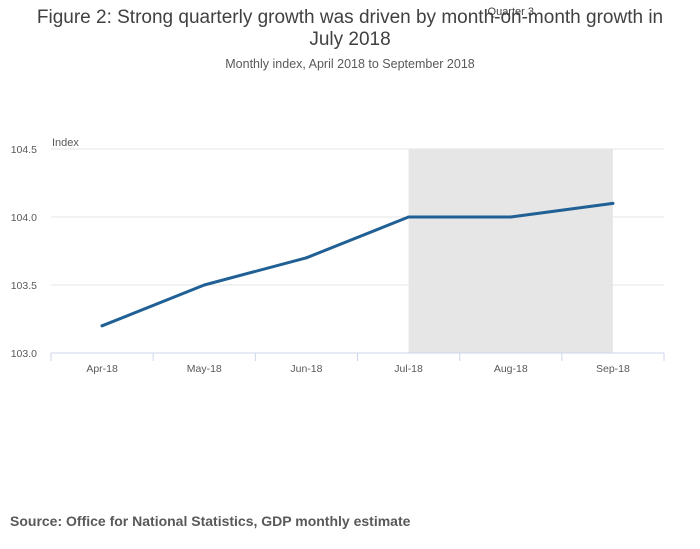  I want to click on x-tick-label: Aug-18, so click(511, 369).